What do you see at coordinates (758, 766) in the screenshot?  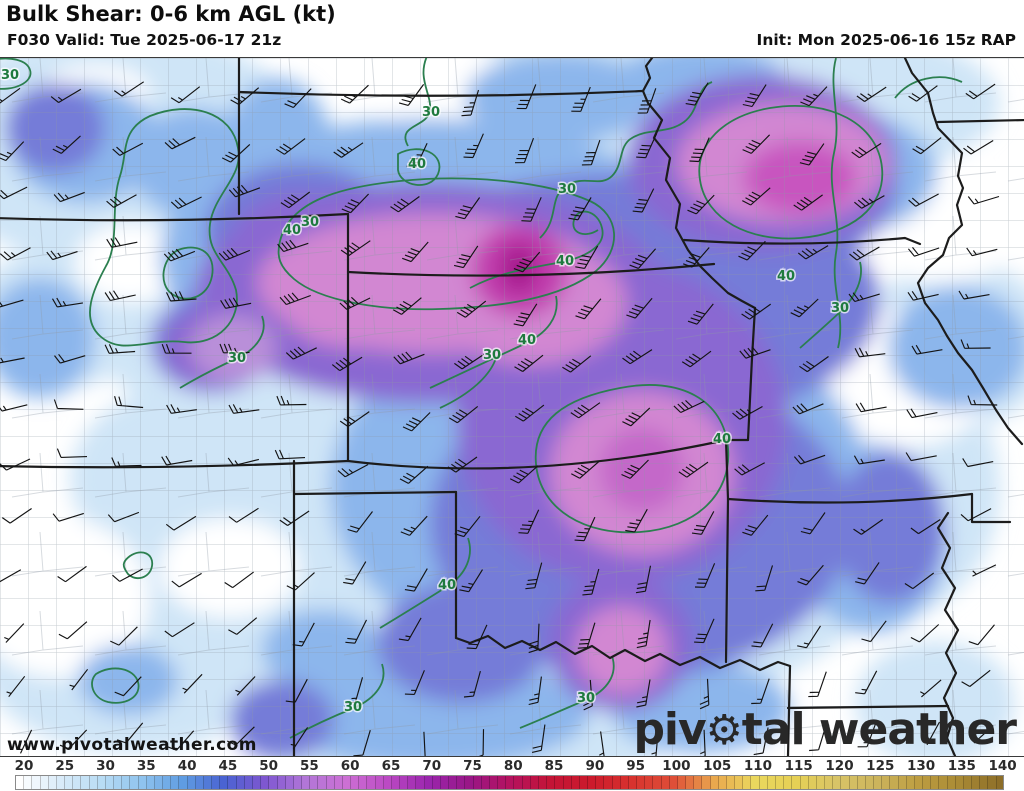 I see `colorbar-tick: 110` at bounding box center [758, 766].